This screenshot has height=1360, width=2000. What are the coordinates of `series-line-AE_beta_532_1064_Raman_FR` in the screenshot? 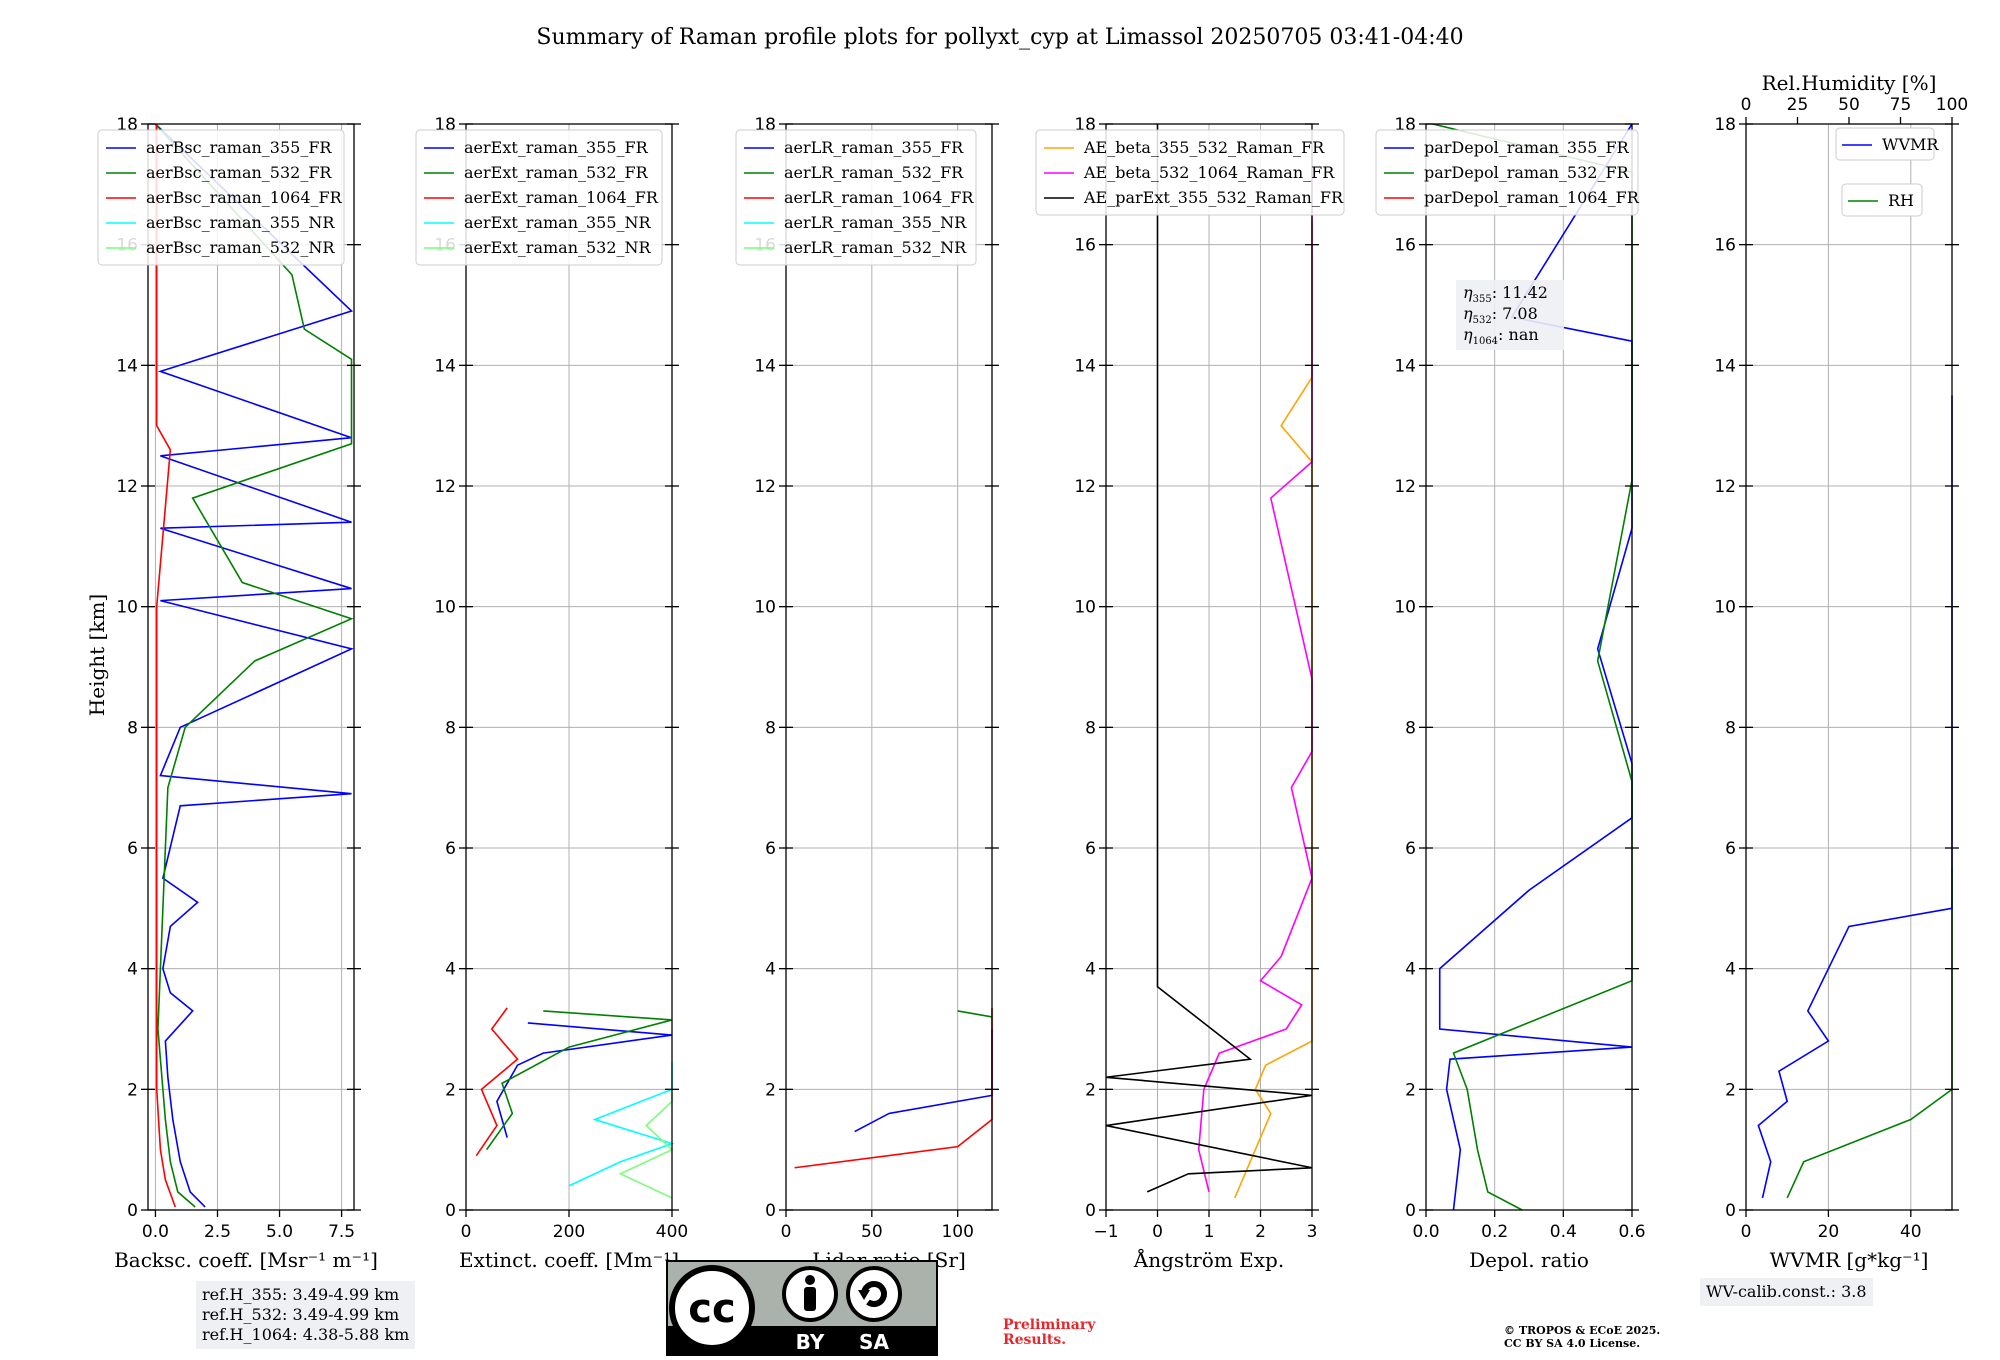 It's located at (1255, 670).